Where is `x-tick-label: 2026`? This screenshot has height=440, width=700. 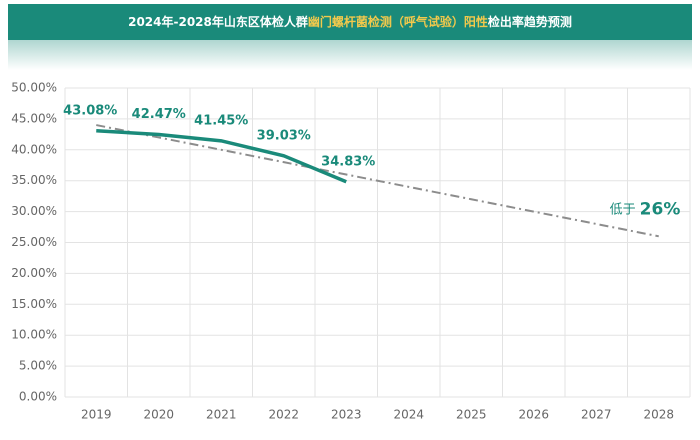
x-tick-label: 2026 is located at coordinates (533, 415).